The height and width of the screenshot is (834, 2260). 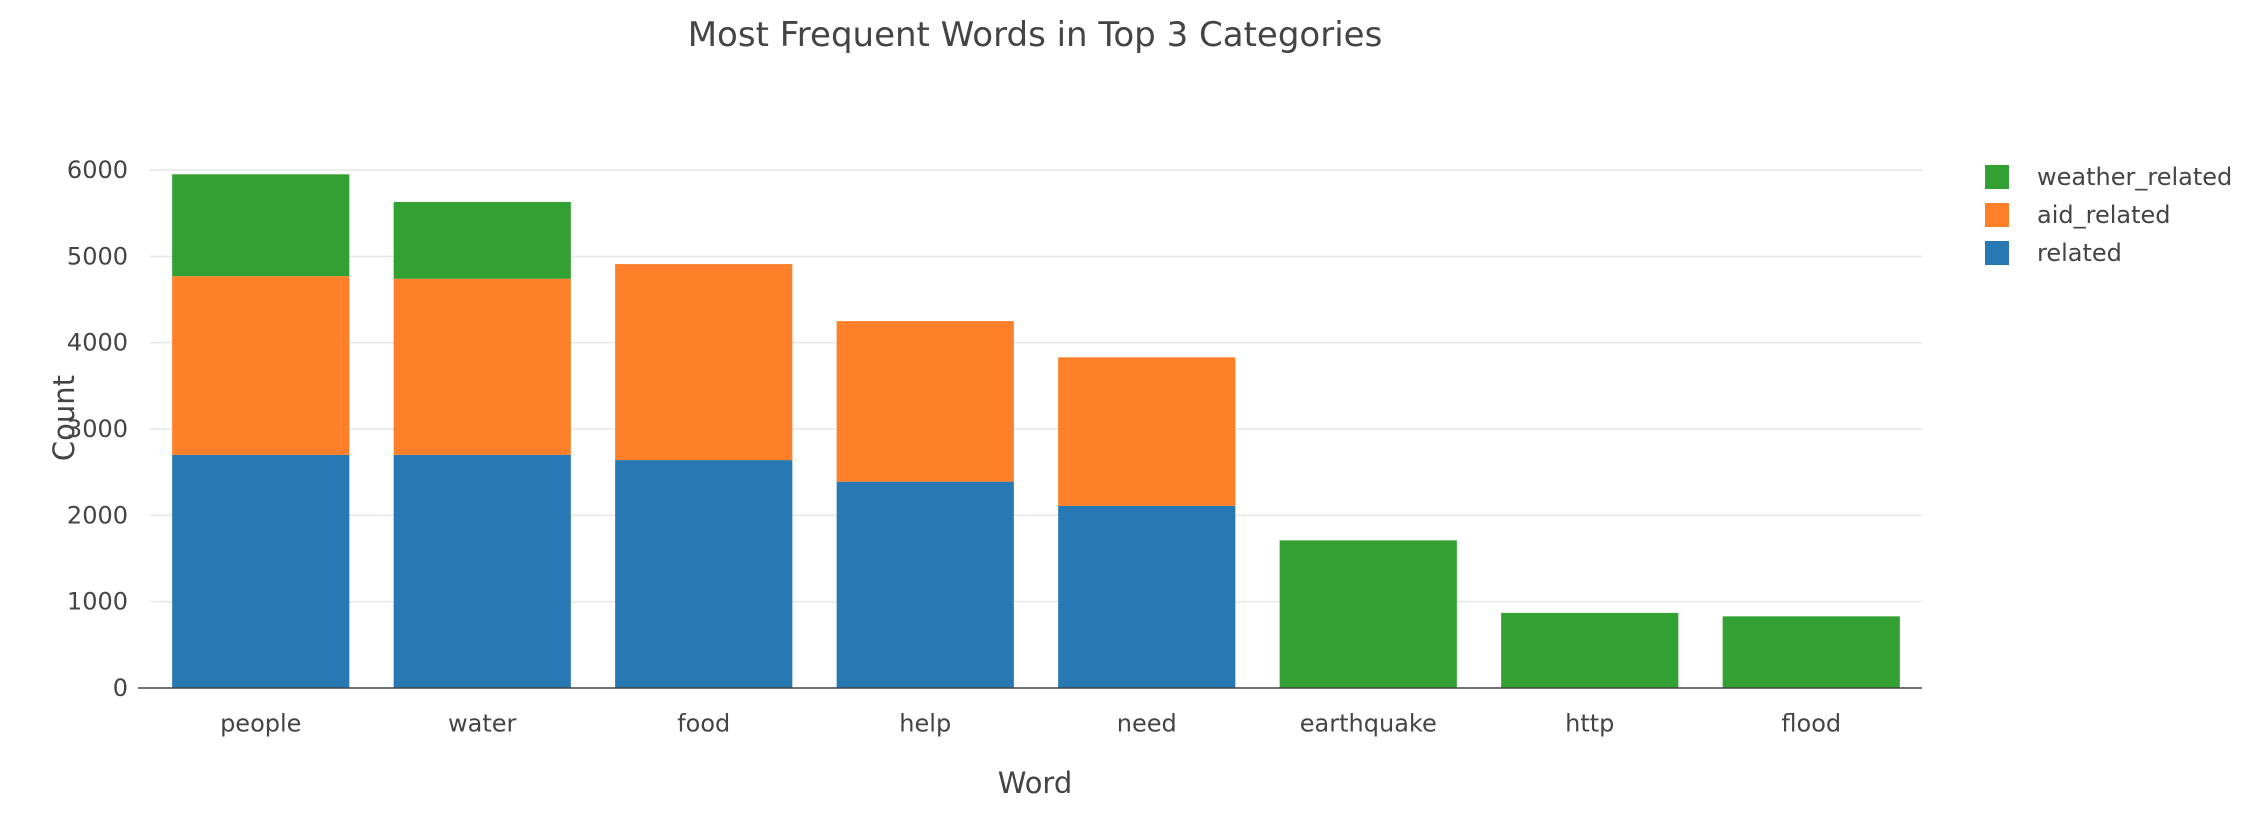 I want to click on bar-flood-weather_related, so click(x=1811, y=652).